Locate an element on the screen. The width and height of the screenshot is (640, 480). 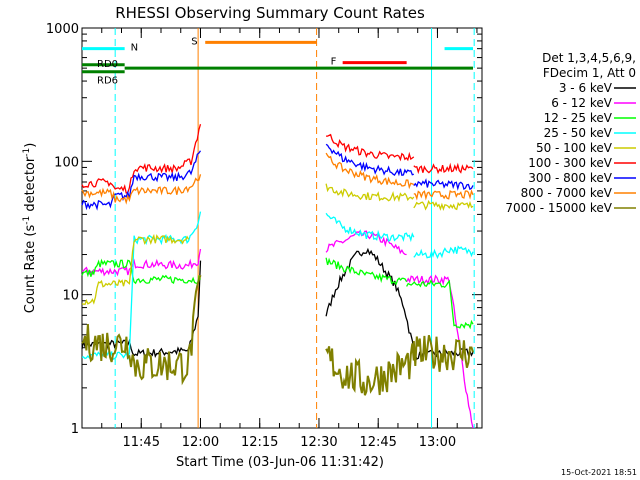
y-axis-label-close: ) is located at coordinates (30, 145).